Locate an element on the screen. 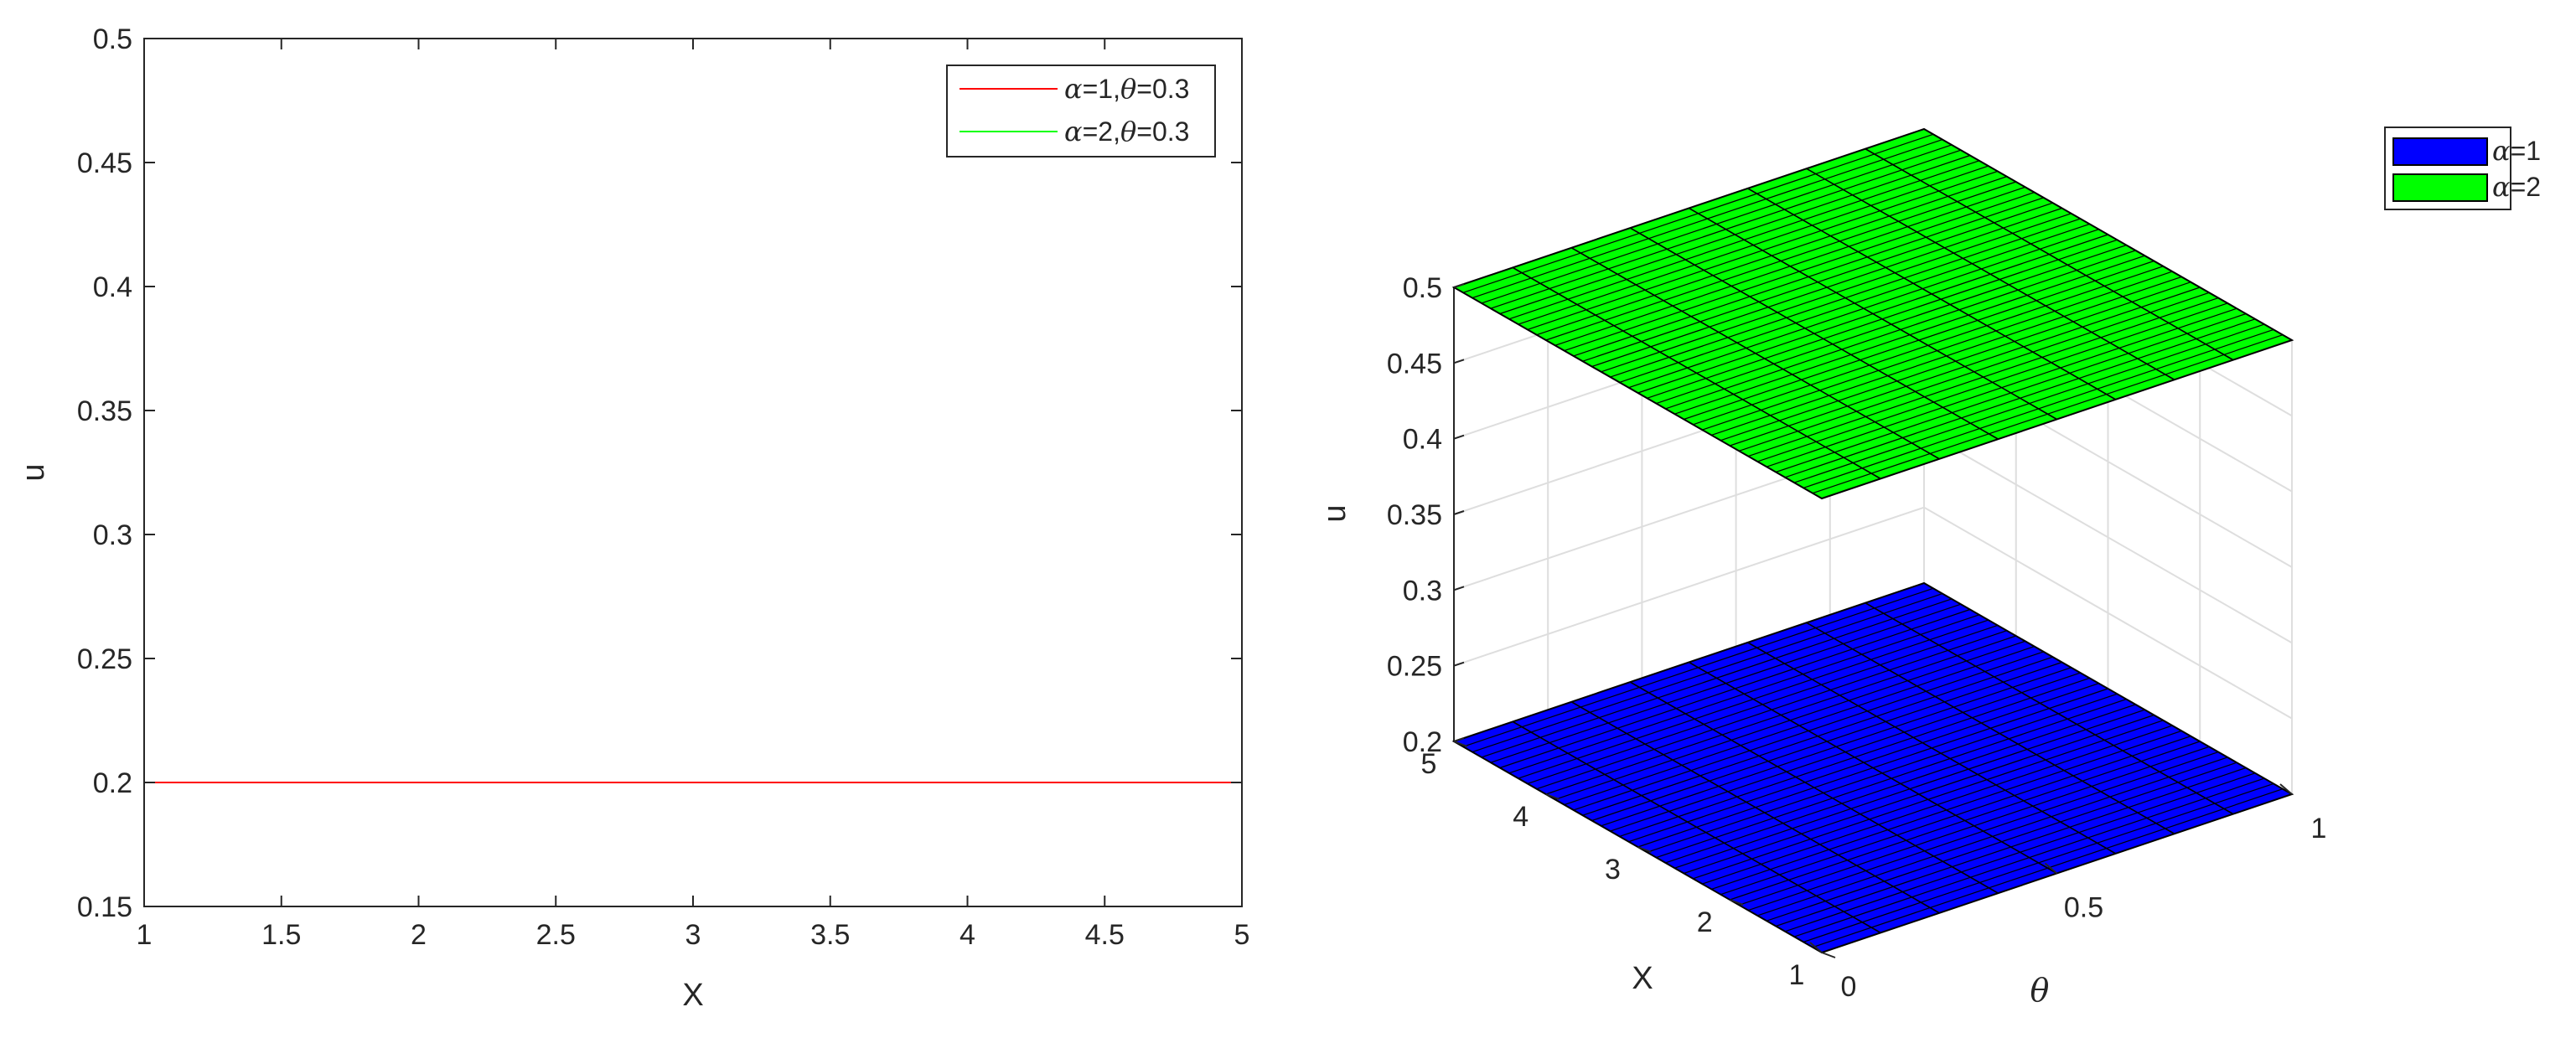 The image size is (2576, 1038). x-tick-label-3d: 5 is located at coordinates (1429, 764).